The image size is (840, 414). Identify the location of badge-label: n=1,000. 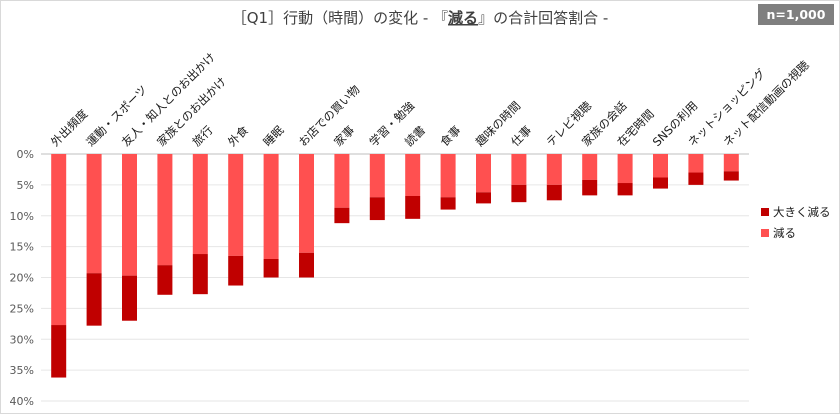
(796, 14).